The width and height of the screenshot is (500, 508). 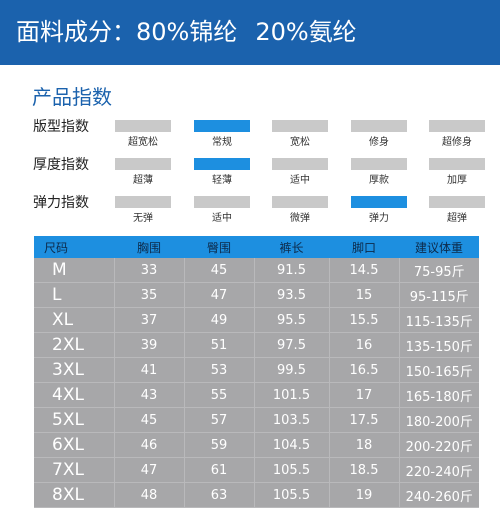 I want to click on size-cell: 2XL, so click(x=74, y=345).